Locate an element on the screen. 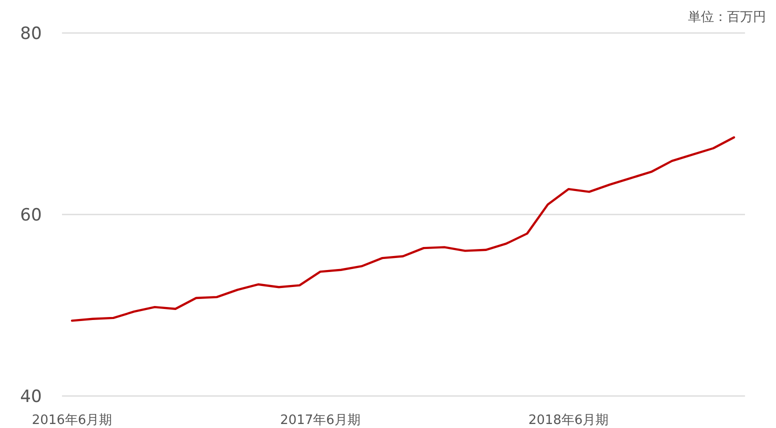 This screenshot has width=776, height=428. x-tick-label: 2018年6月期 is located at coordinates (568, 420).